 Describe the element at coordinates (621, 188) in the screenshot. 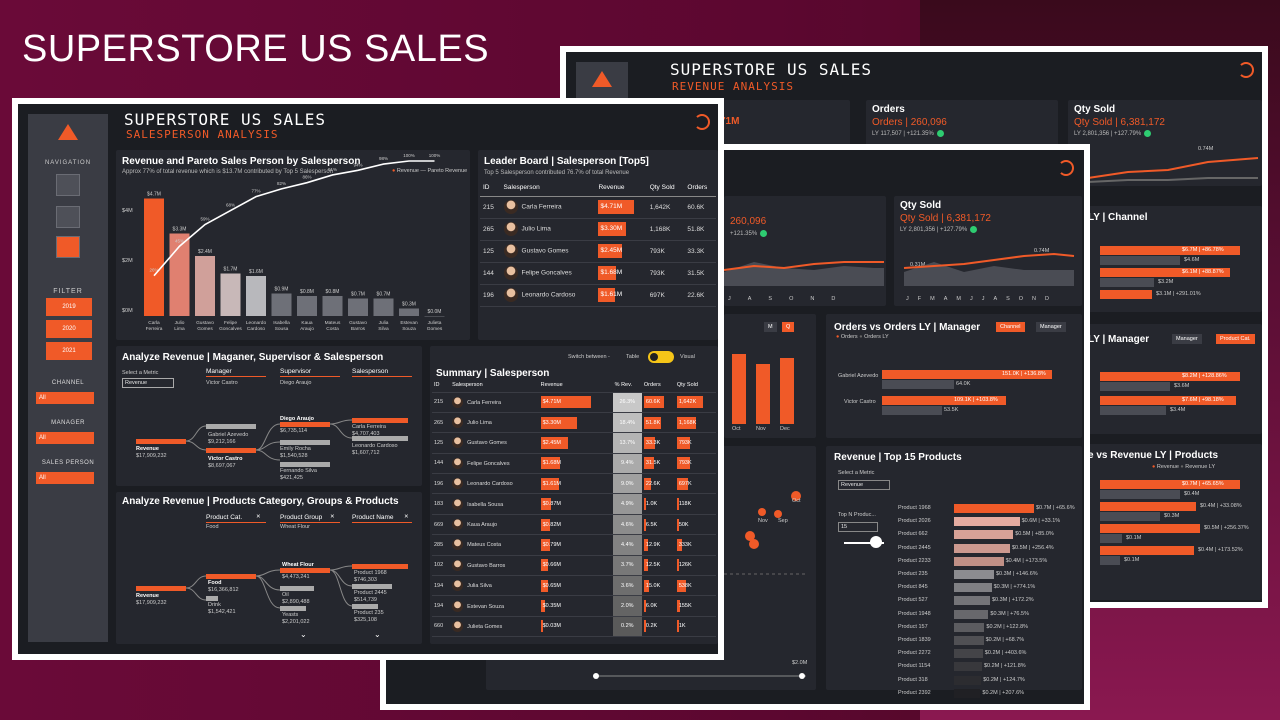

I see `lb-header-2: Revenue` at that location.